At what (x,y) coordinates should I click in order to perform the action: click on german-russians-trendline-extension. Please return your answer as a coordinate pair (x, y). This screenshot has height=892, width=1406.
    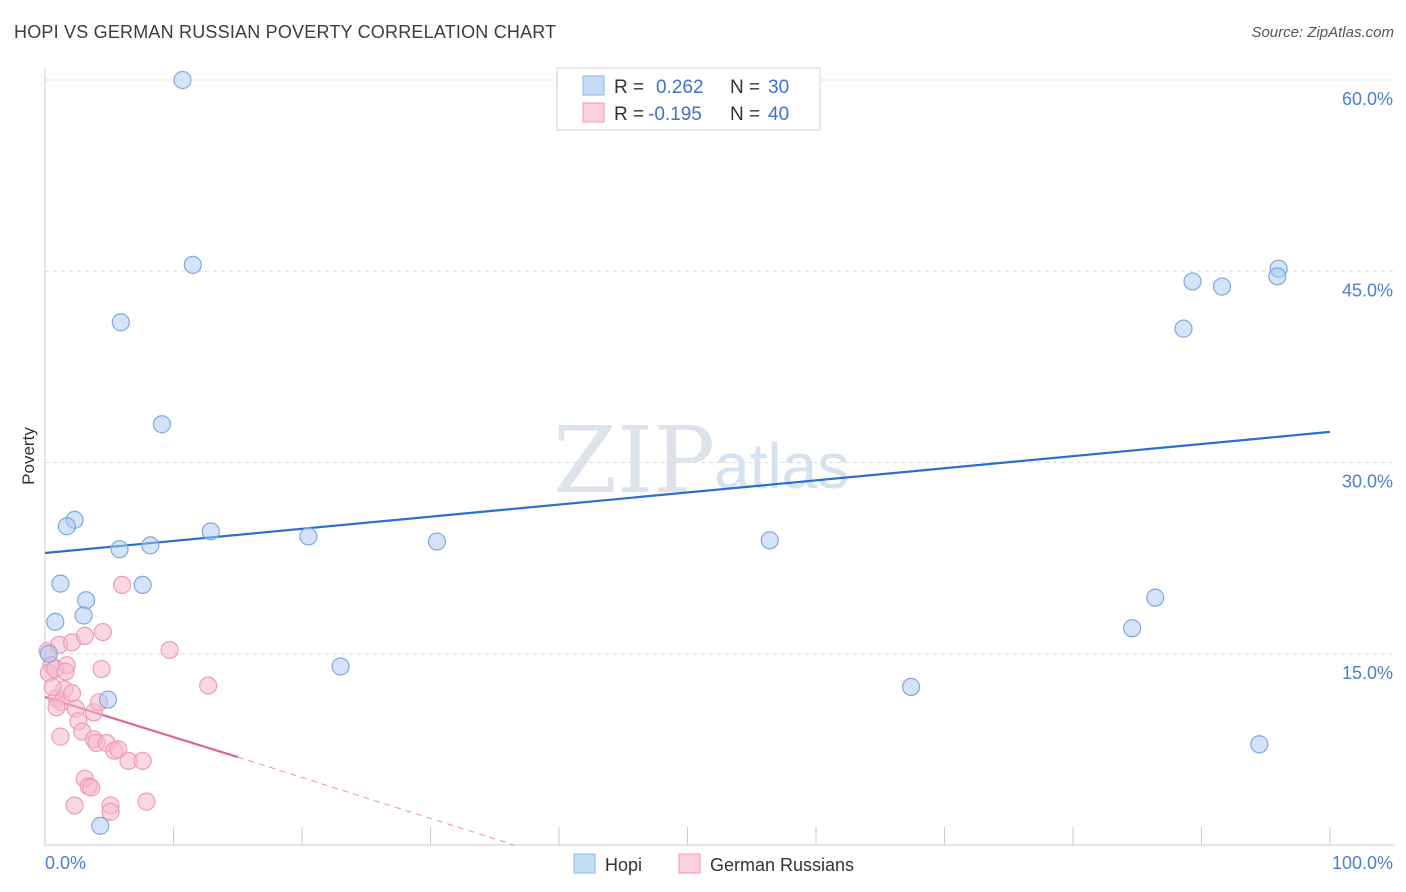
    Looking at the image, I should click on (376, 801).